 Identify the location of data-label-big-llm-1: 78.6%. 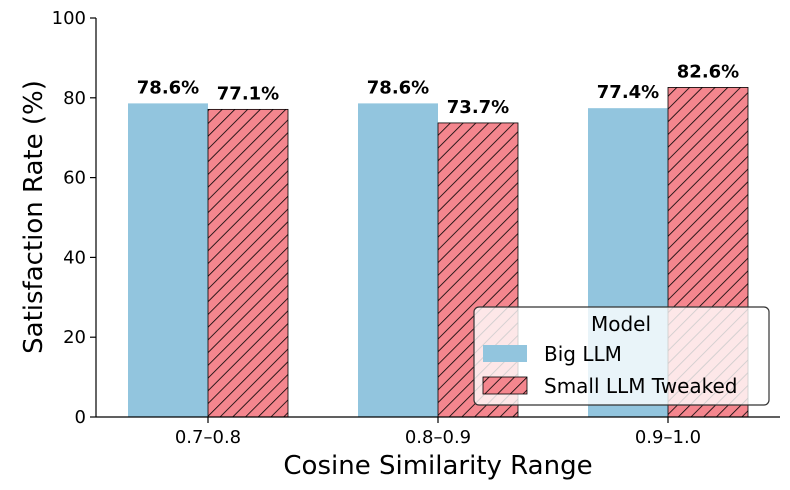
(168, 87).